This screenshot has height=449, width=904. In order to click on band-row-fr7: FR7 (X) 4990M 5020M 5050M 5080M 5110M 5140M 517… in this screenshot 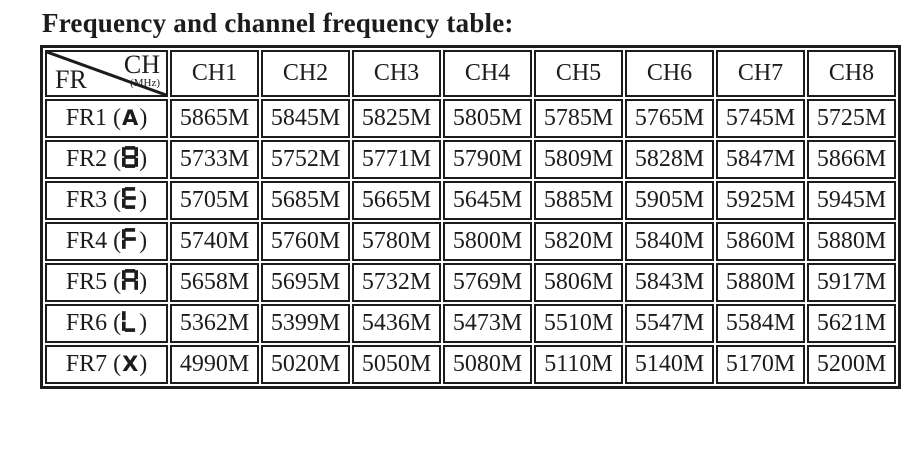, I will do `click(470, 364)`.